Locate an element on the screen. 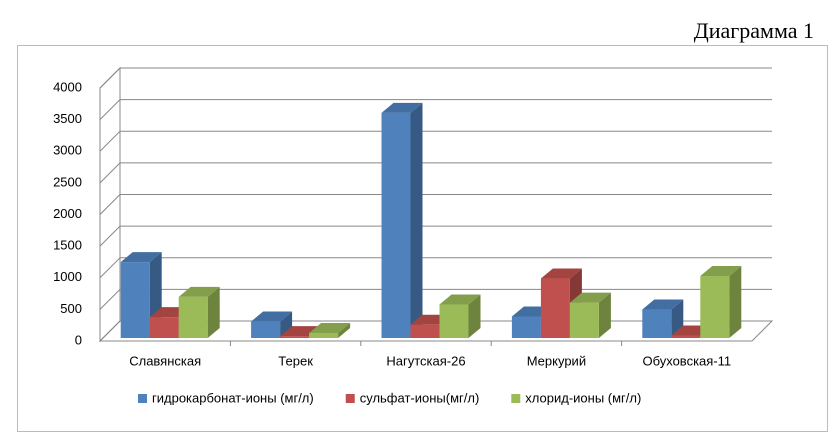  y-tick-label: 1000 is located at coordinates (67, 276).